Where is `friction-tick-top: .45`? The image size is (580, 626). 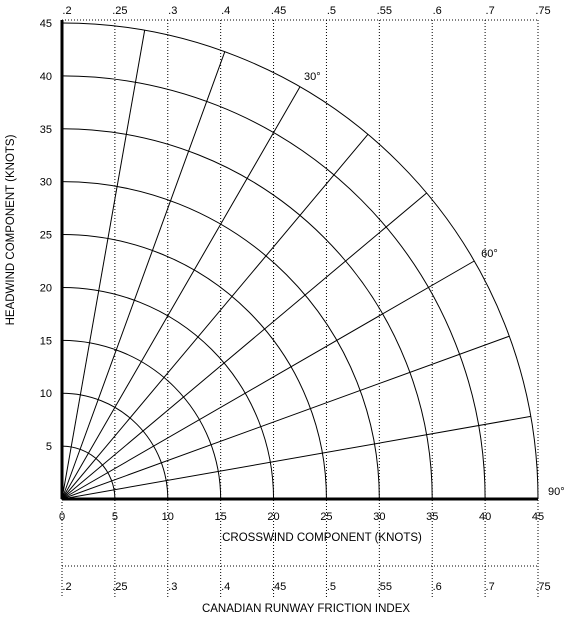 friction-tick-top: .45 is located at coordinates (278, 11).